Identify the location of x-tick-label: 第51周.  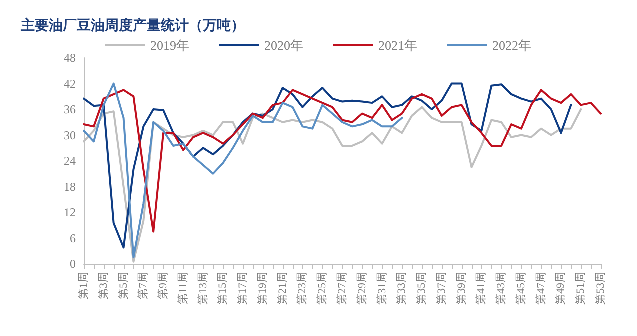
(581, 288).